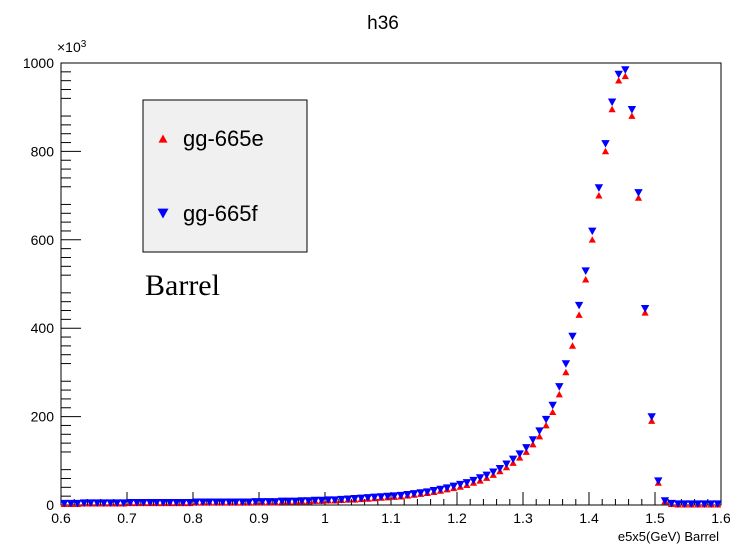  I want to click on legend-marker-gg-665e, so click(163, 138).